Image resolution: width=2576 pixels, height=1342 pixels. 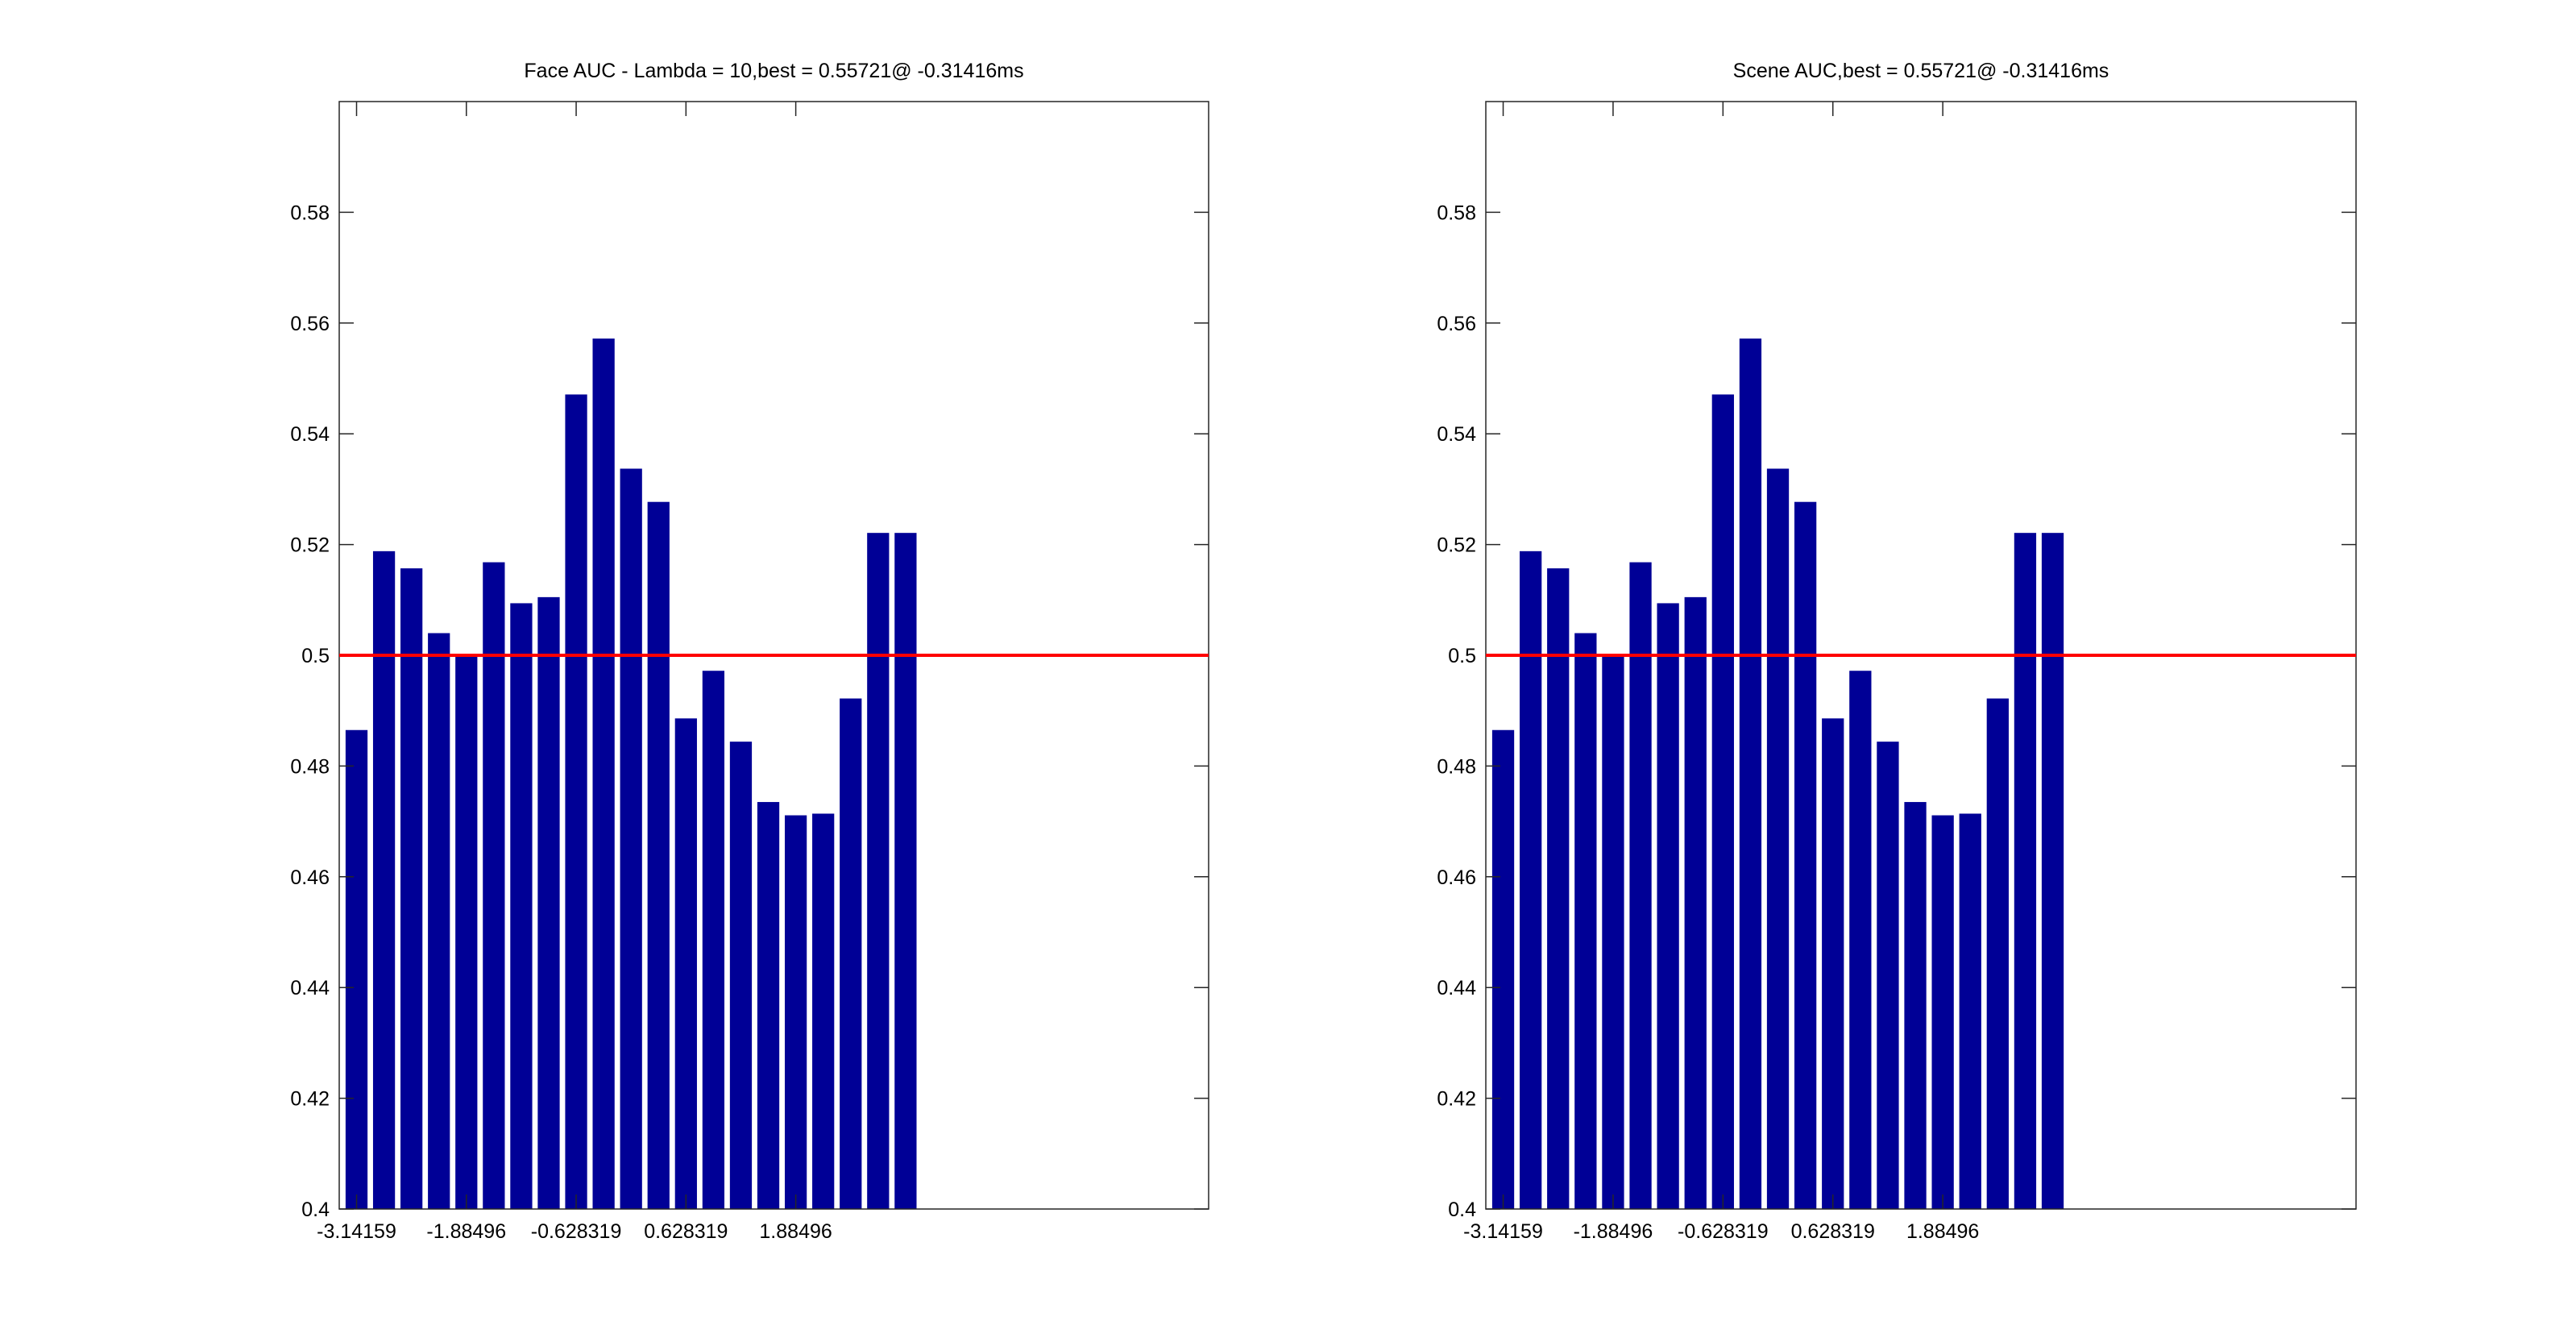 I want to click on scene-auc-chart-title: Scene AUC,best = 0.55721@ -0.31416ms, so click(x=1921, y=71).